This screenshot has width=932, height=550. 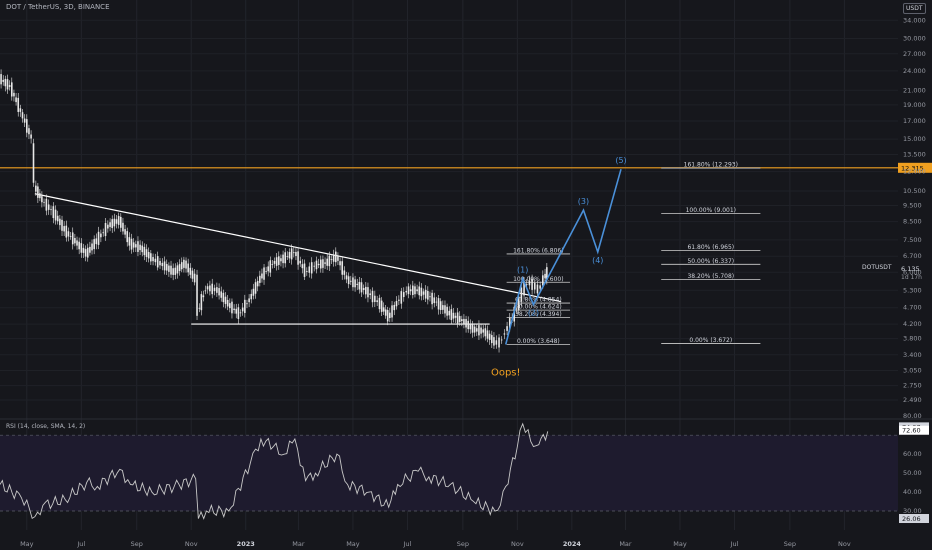 What do you see at coordinates (538, 314) in the screenshot?
I see `fib-label-left: 38.20% (4.394)` at bounding box center [538, 314].